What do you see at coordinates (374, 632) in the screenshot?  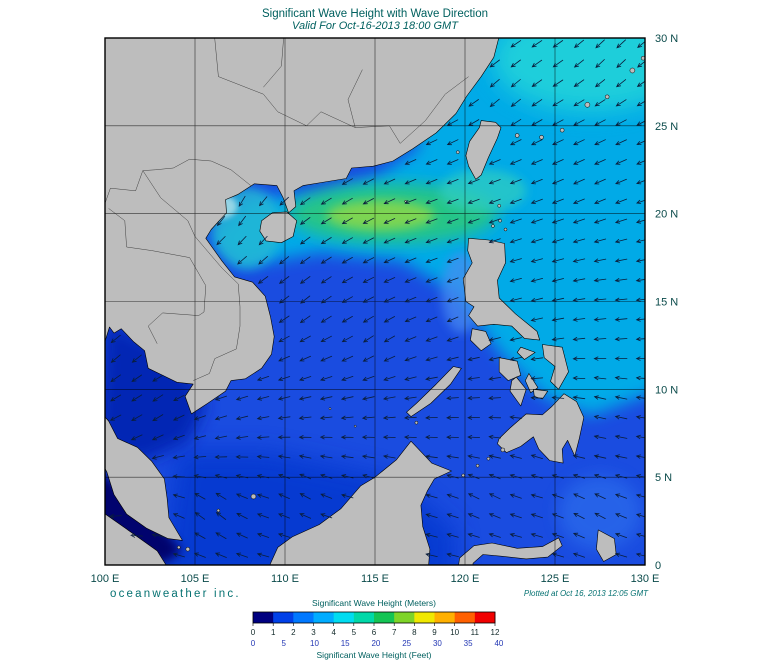 I see `colorbar-meter-tick-label: 6` at bounding box center [374, 632].